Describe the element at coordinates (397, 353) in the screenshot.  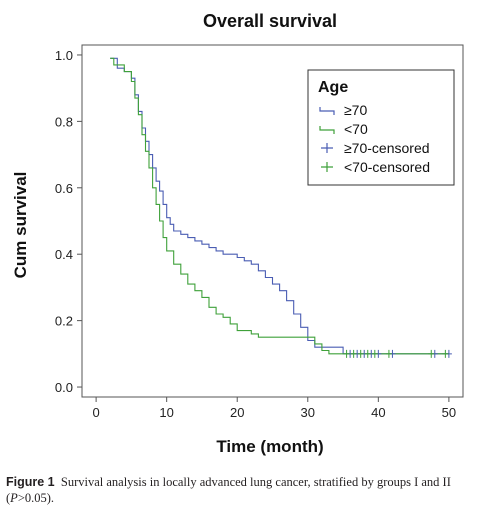
I see `censor-marks` at that location.